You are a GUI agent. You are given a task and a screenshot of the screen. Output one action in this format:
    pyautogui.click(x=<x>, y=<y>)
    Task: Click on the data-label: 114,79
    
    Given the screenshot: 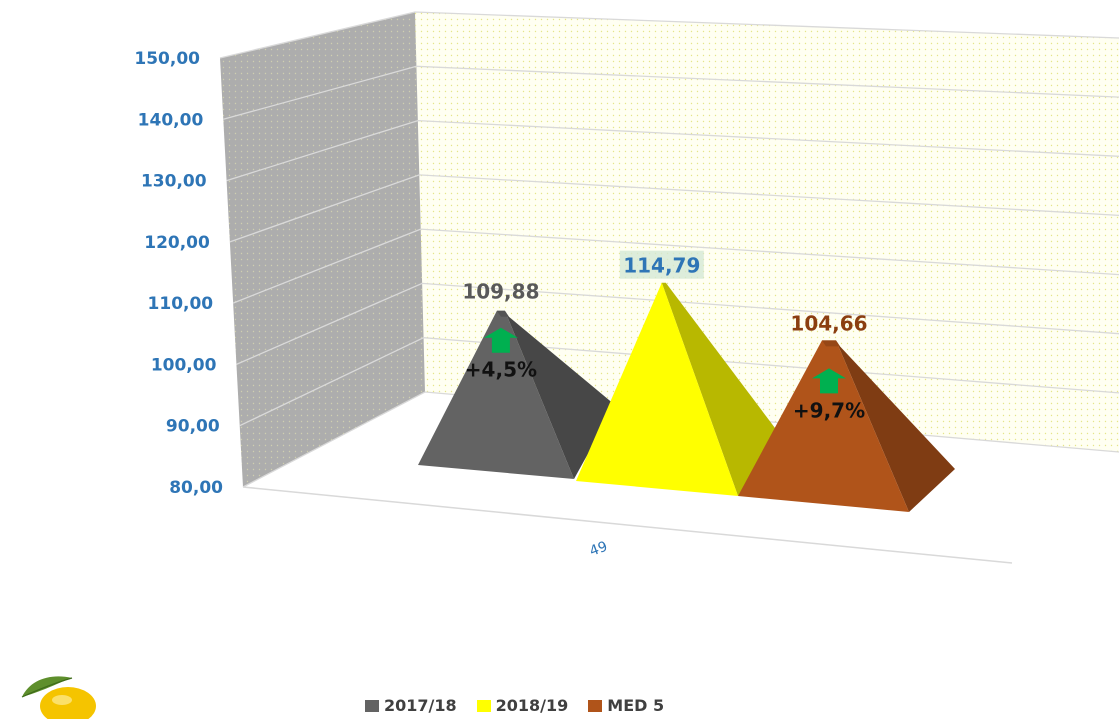 What is the action you would take?
    pyautogui.click(x=661, y=266)
    